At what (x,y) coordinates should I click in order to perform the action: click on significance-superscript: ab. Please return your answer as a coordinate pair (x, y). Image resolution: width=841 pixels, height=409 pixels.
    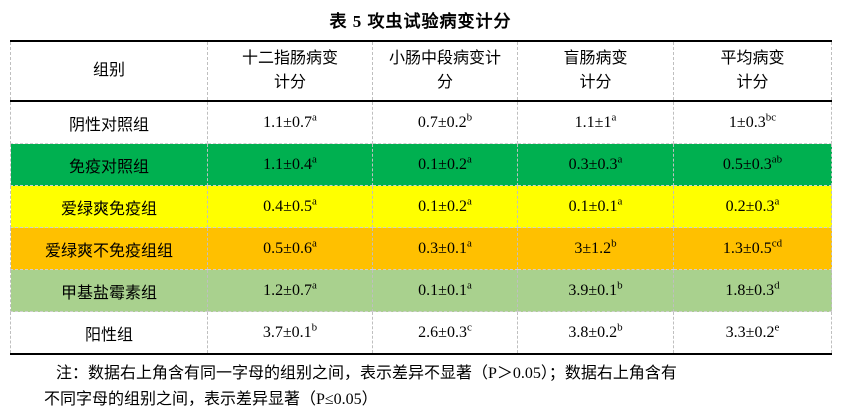
    Looking at the image, I should click on (777, 159).